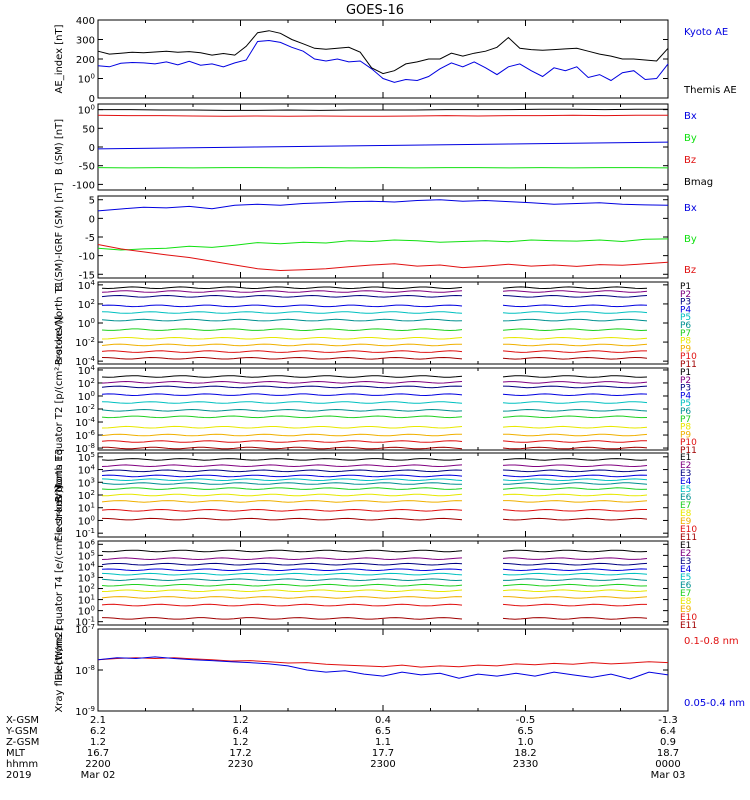  What do you see at coordinates (690, 270) in the screenshot?
I see `legend-label-Bz: Bz` at bounding box center [690, 270].